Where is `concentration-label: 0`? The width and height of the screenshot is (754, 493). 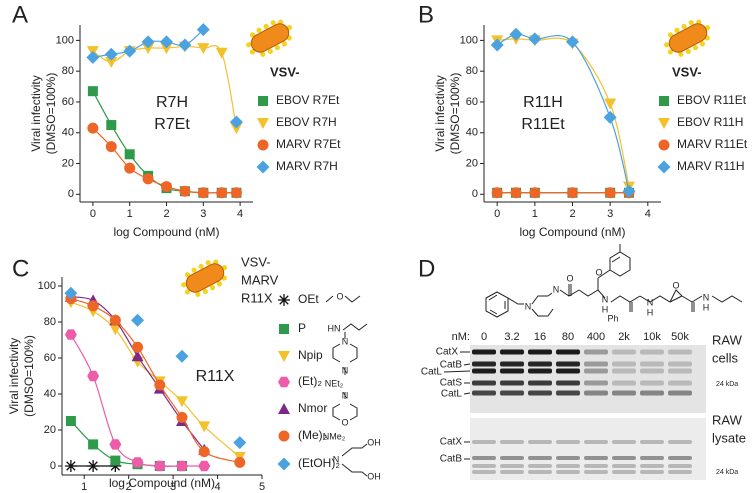
concentration-label: 0 is located at coordinates (484, 337).